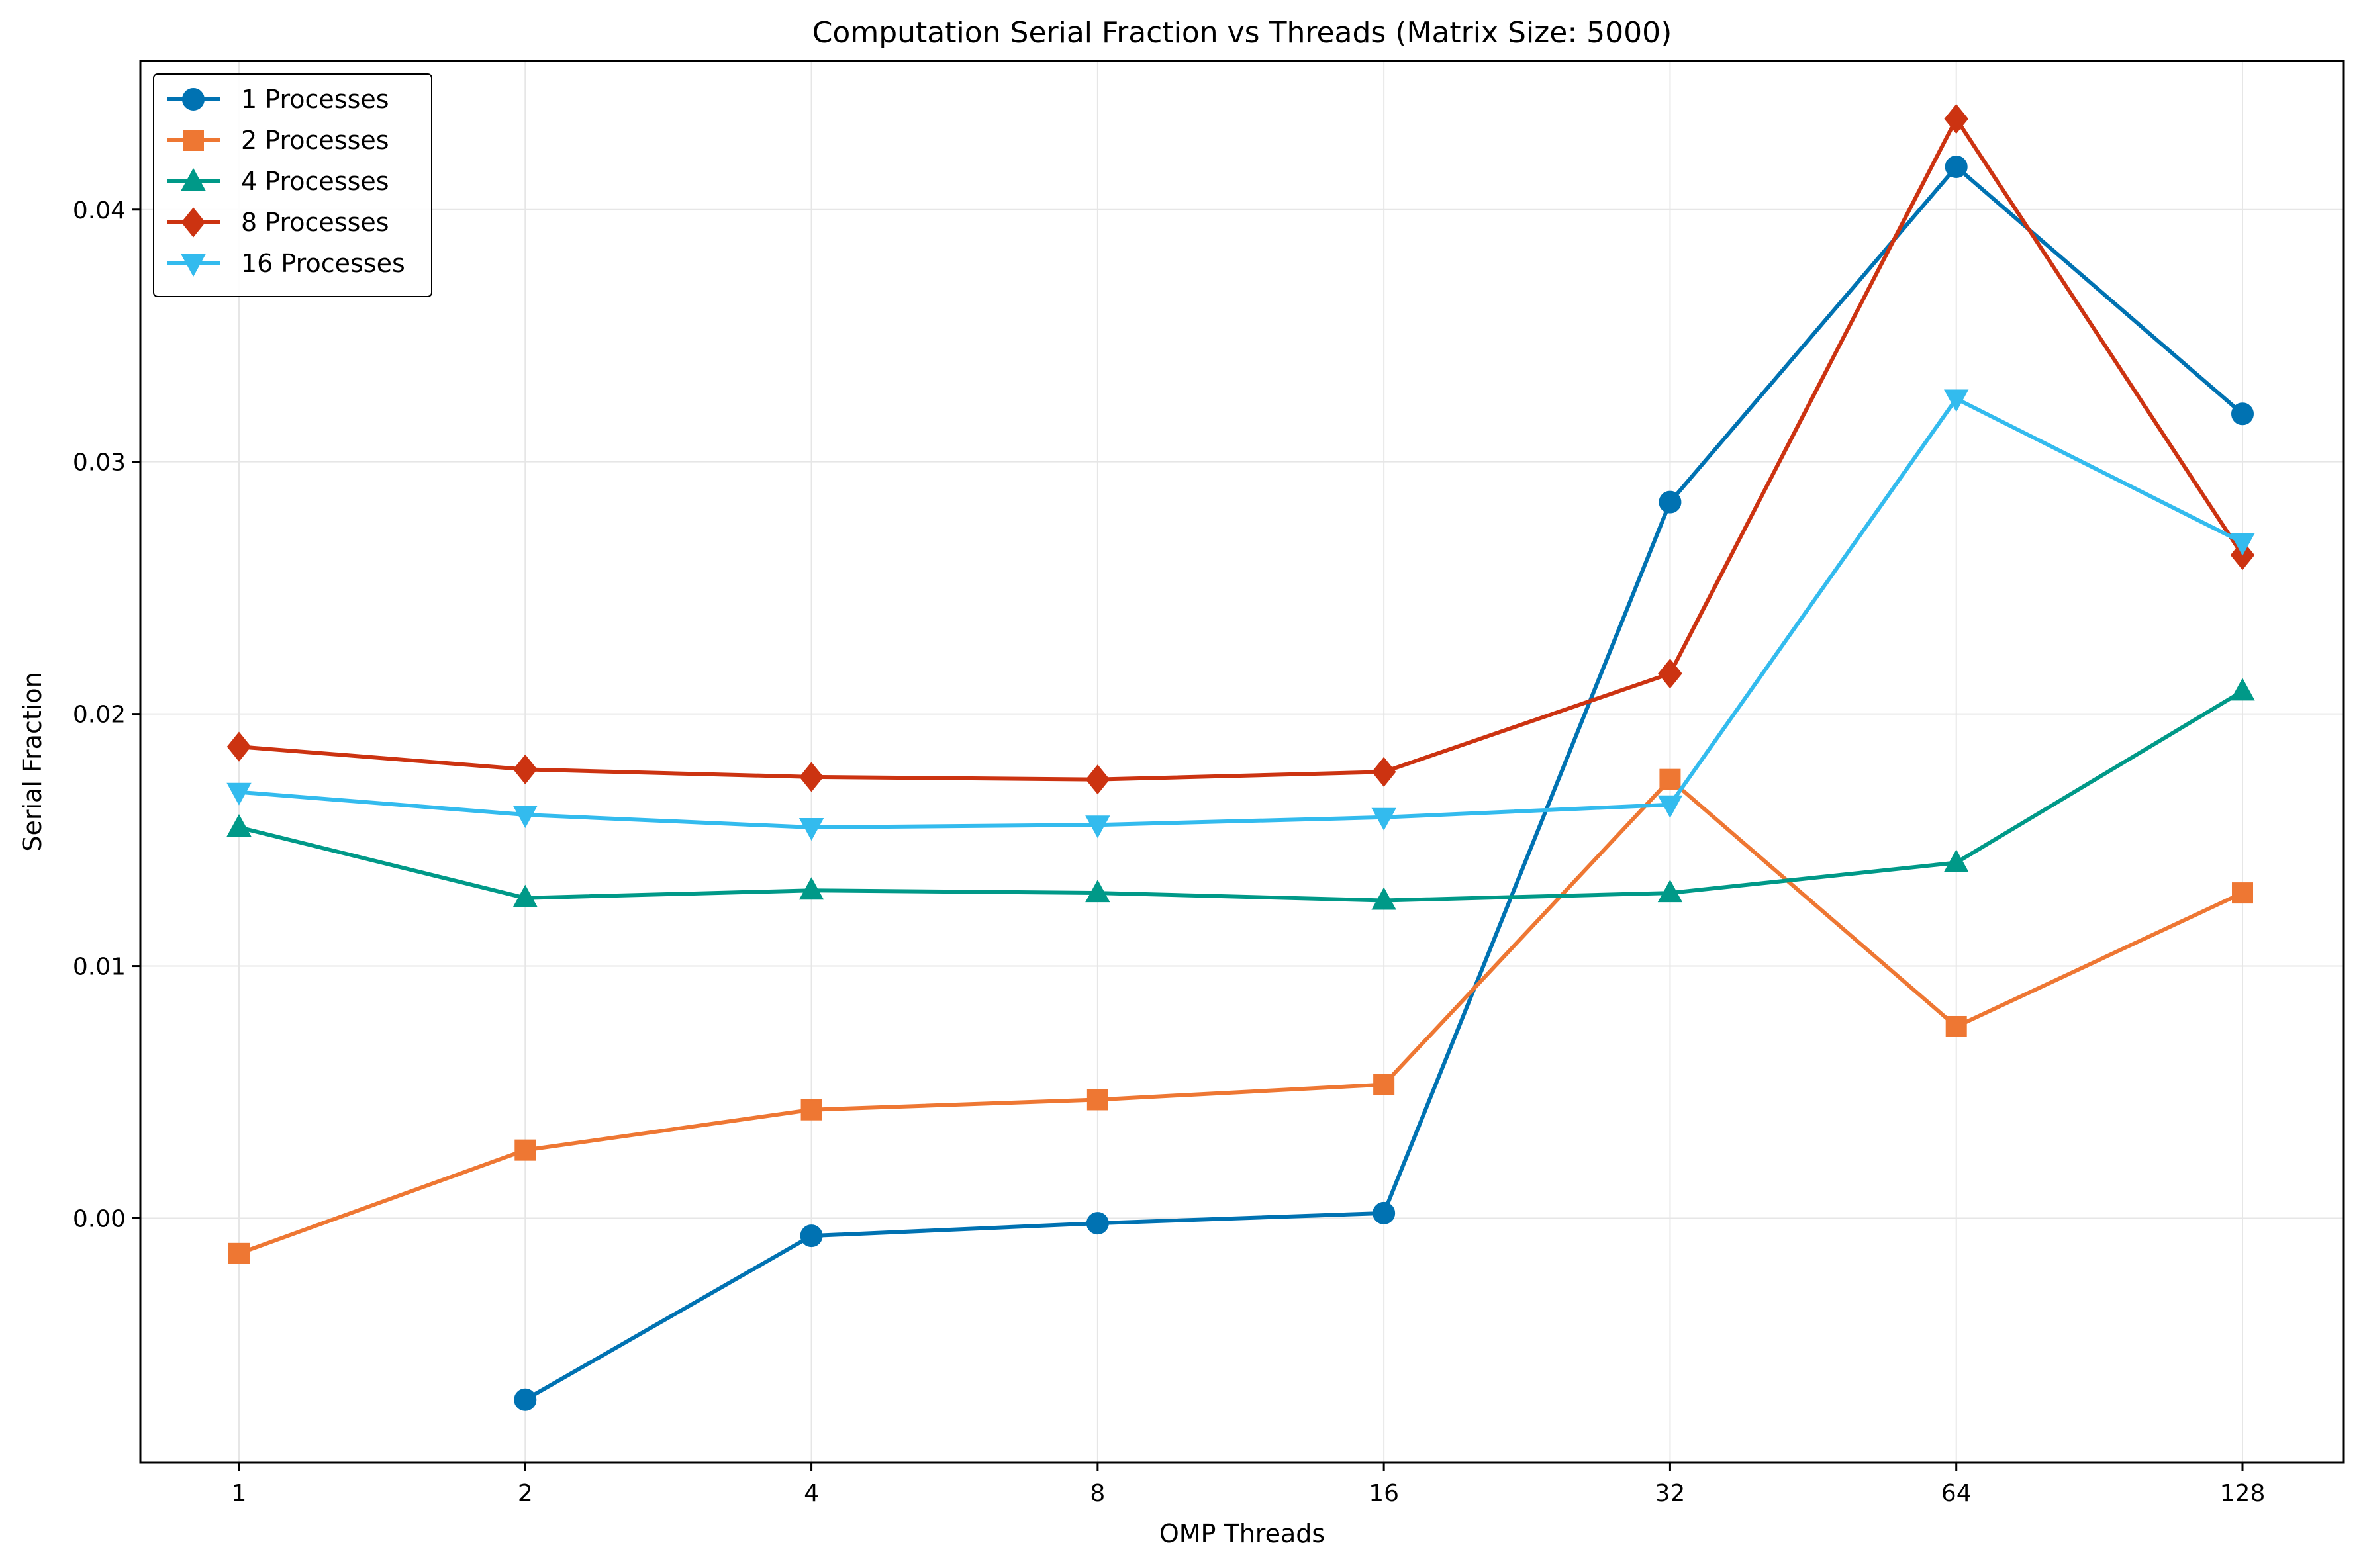 The height and width of the screenshot is (1568, 2363). I want to click on legend-item: 8 Processes, so click(278, 222).